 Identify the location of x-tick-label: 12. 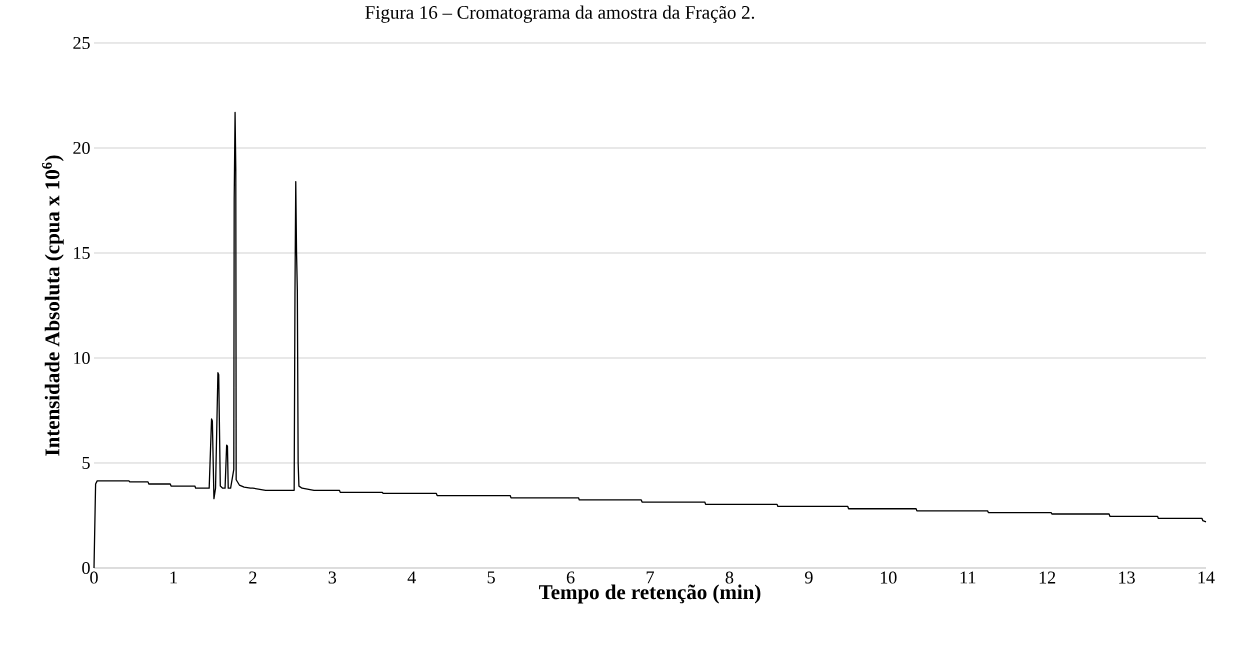
(1047, 577).